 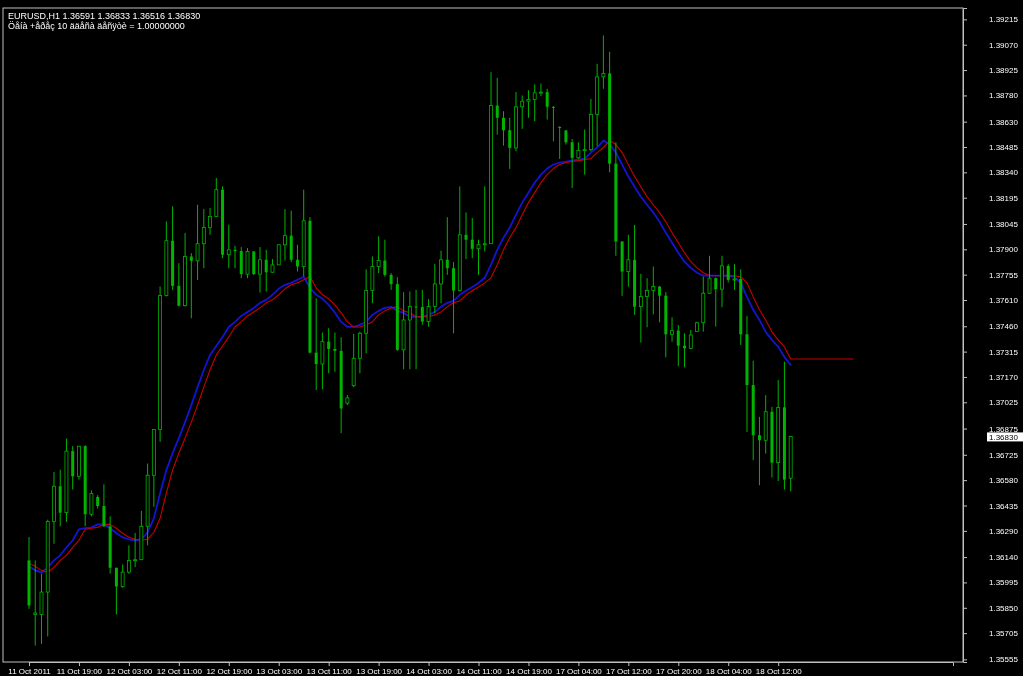 I want to click on text: Öåíà +åðåç 10 ääåñà äåñÿòè = 1.00000000, so click(x=96, y=26).